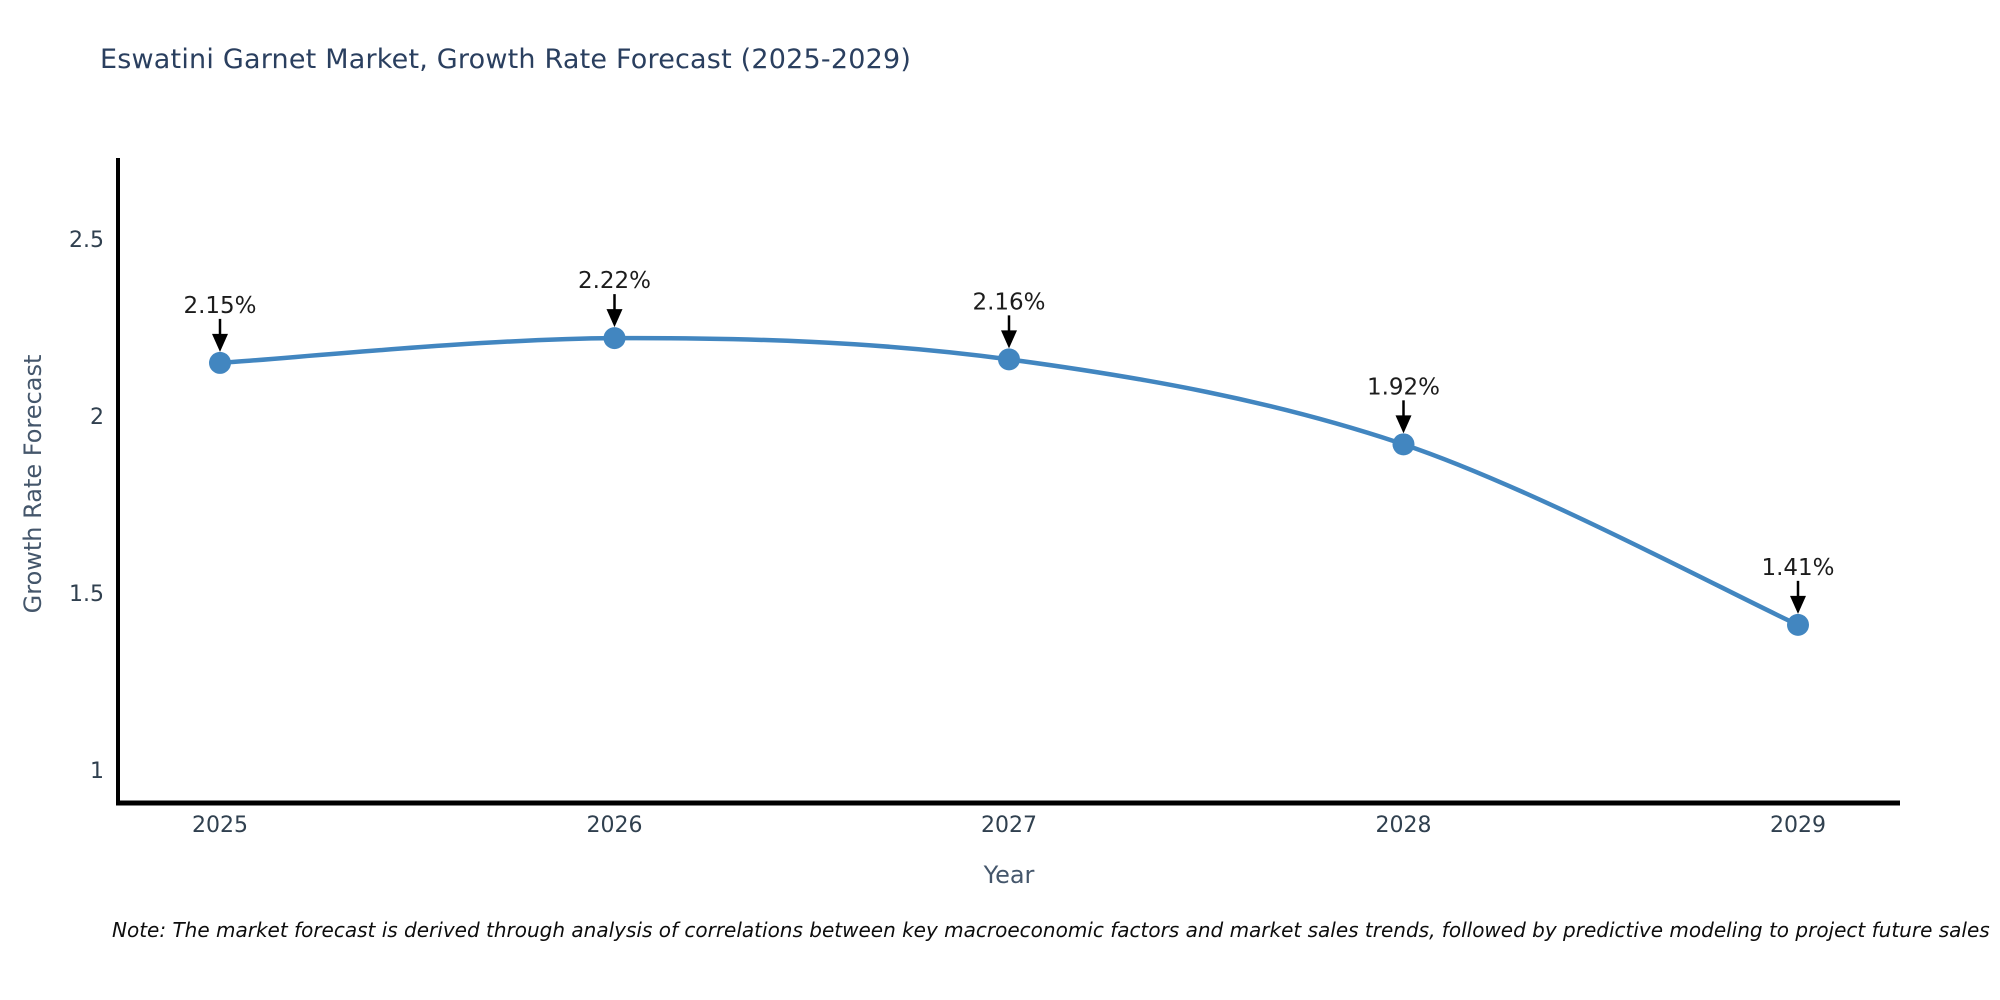 Image resolution: width=2000 pixels, height=1000 pixels. What do you see at coordinates (86, 594) in the screenshot?
I see `y-tick-label: 1.5` at bounding box center [86, 594].